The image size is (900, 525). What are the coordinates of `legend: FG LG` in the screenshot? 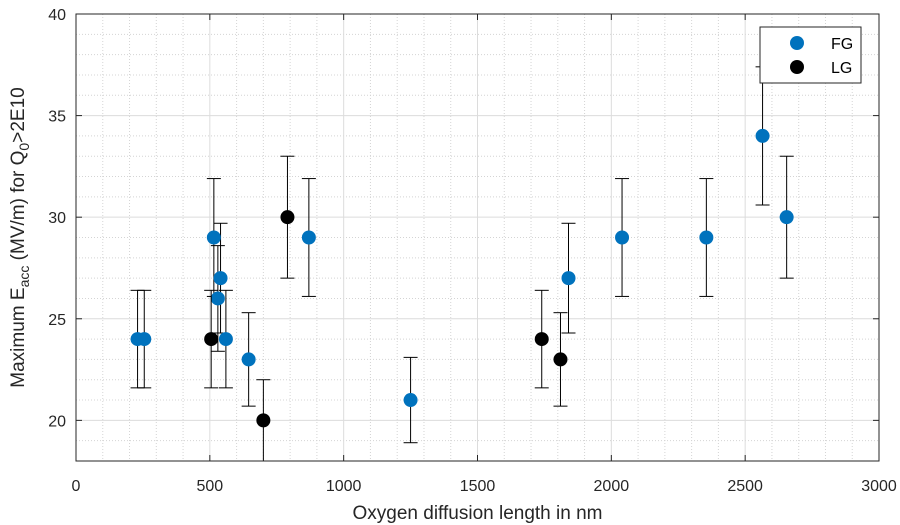 It's located at (810, 55).